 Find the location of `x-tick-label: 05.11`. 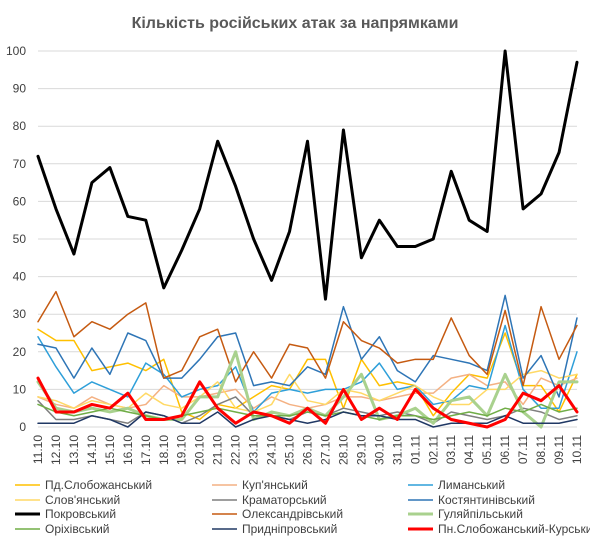

x-tick-label: 05.11 is located at coordinates (487, 449).